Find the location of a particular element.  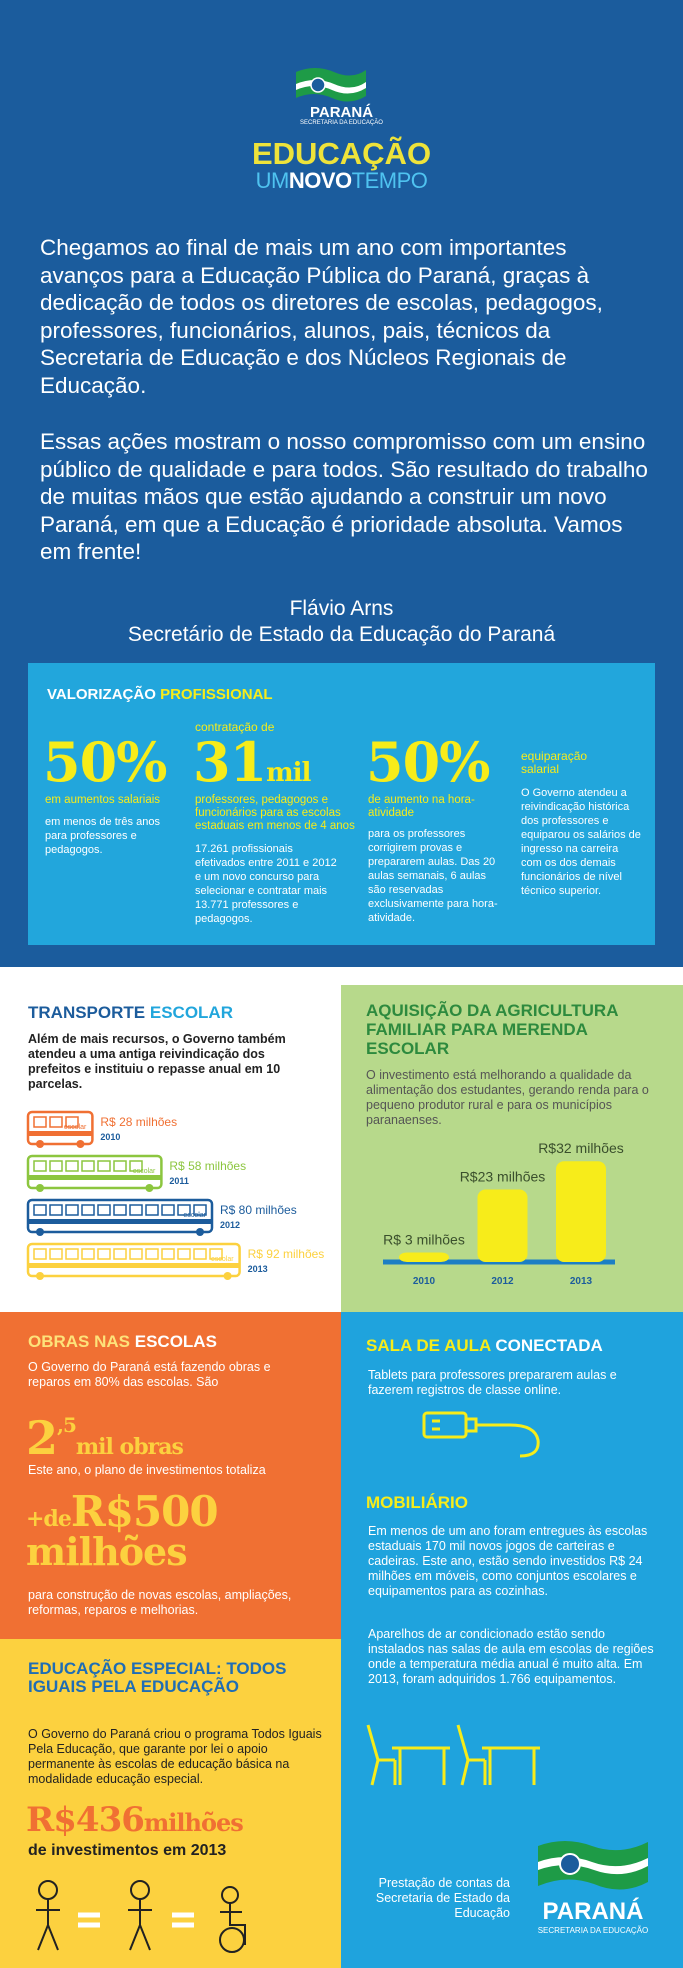

section-title: OBRAS NAS ESCOLAS is located at coordinates (122, 1342).